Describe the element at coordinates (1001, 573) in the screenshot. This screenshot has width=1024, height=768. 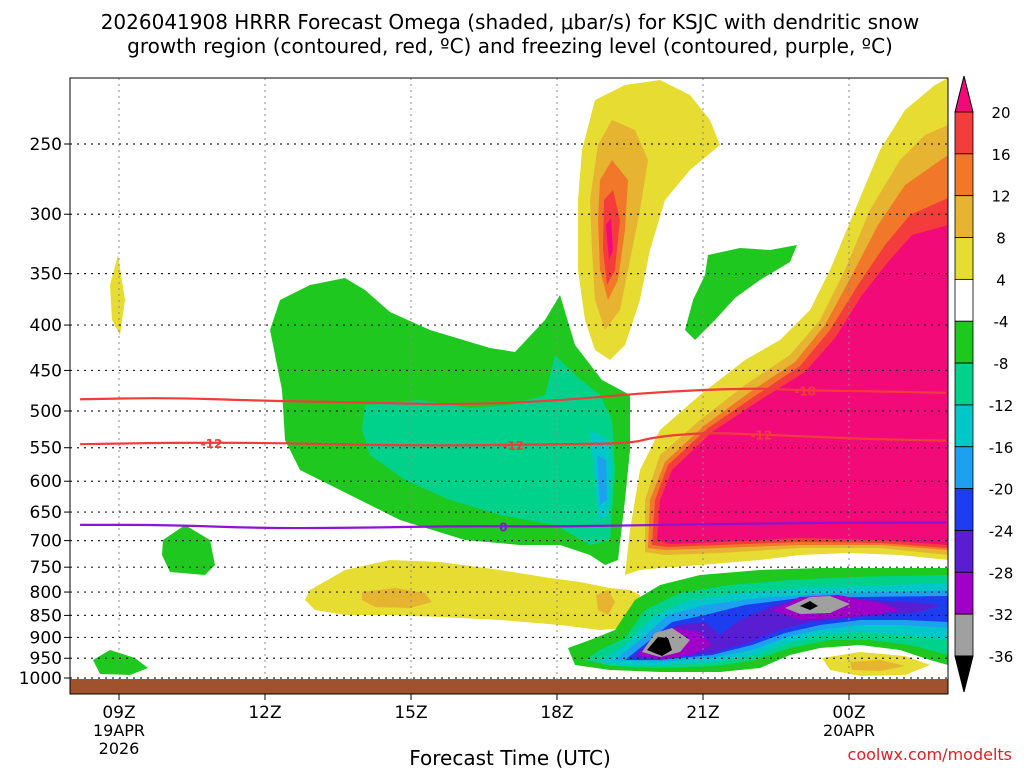
I see `colorbar-label: -28` at that location.